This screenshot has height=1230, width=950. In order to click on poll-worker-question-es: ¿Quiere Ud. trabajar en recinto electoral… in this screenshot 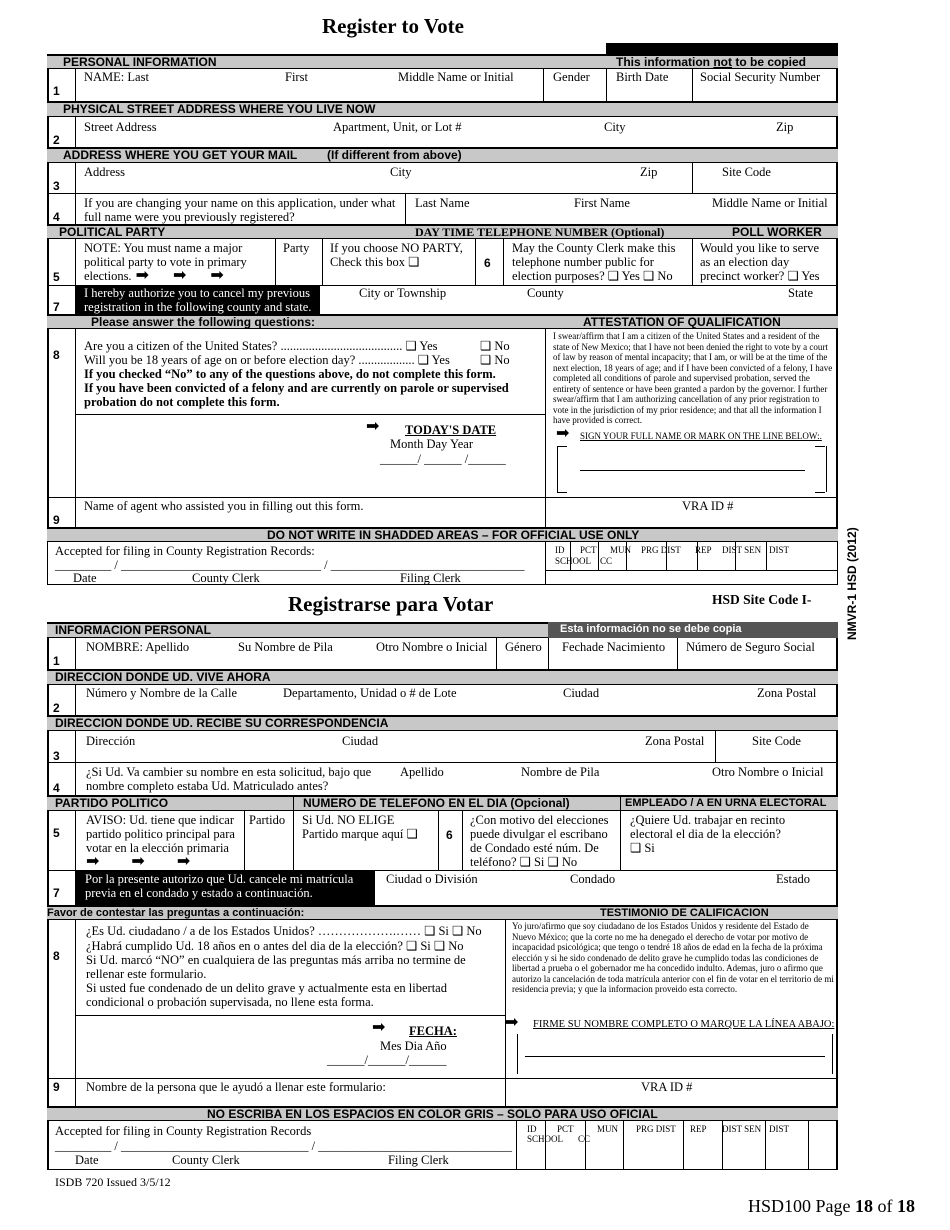, I will do `click(708, 834)`.